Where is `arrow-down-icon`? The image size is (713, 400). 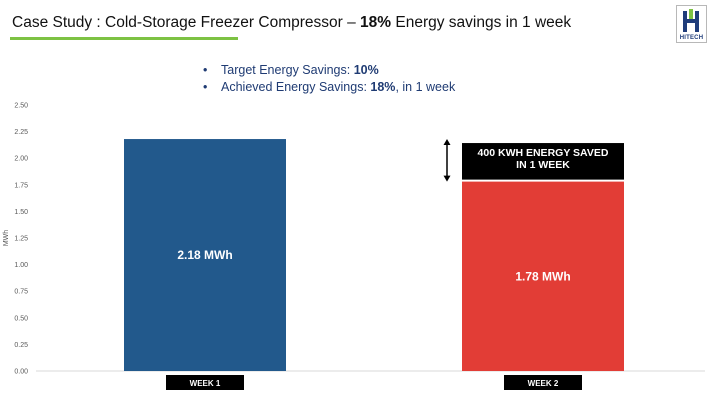 arrow-down-icon is located at coordinates (447, 178).